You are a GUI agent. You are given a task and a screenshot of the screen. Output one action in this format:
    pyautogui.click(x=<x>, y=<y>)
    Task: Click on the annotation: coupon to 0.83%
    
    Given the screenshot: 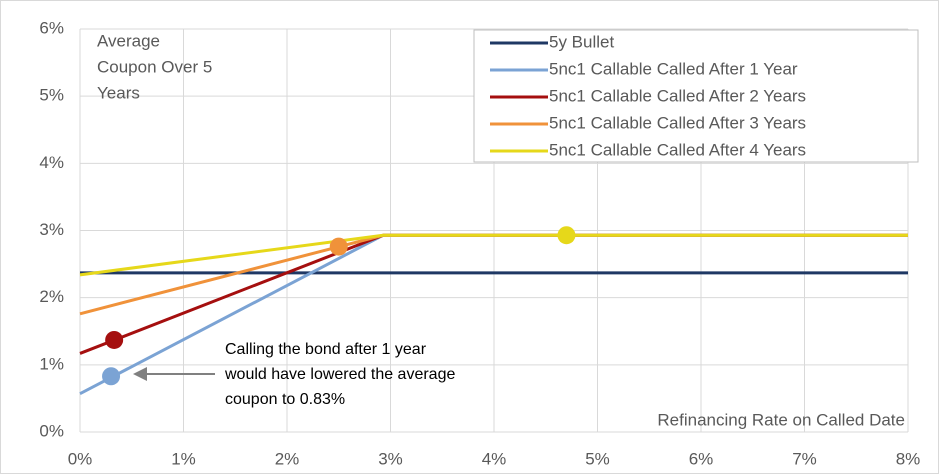 What is the action you would take?
    pyautogui.click(x=285, y=399)
    